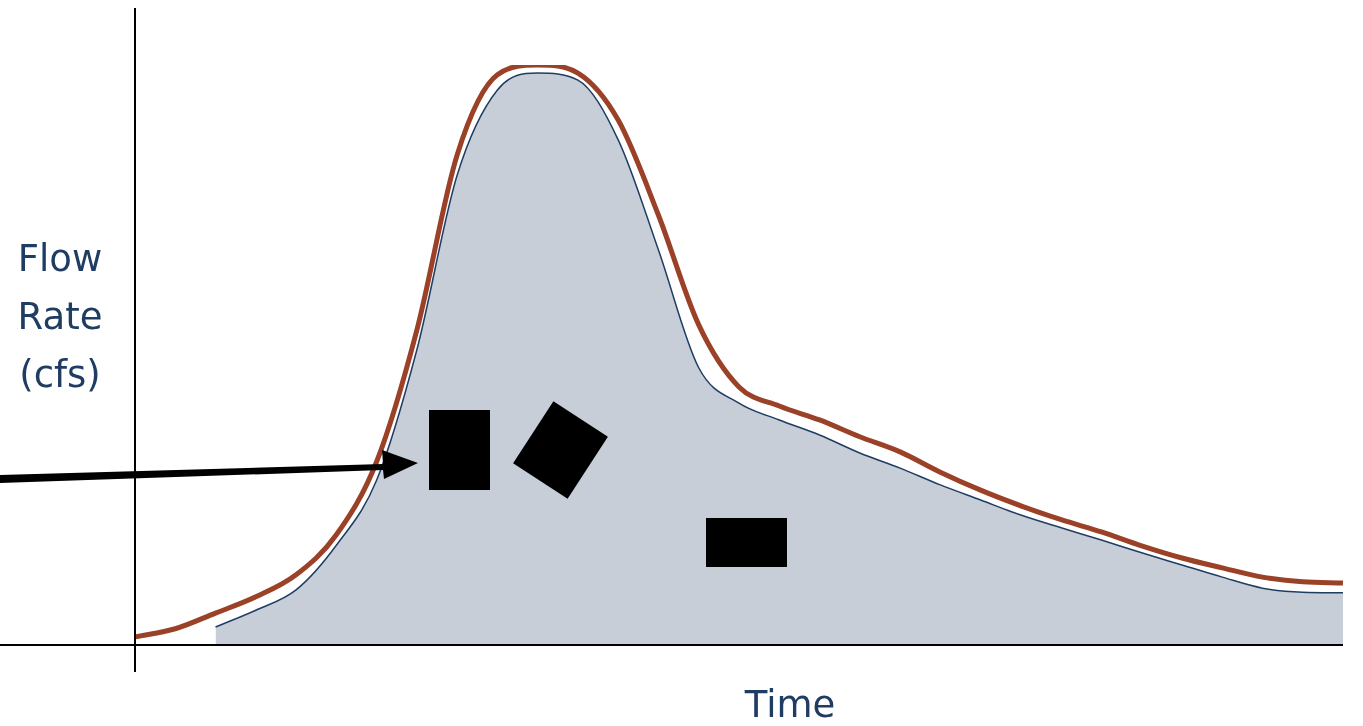 This screenshot has width=1363, height=726. I want to click on y-axis-title: Flow Rate (cfs), so click(60, 317).